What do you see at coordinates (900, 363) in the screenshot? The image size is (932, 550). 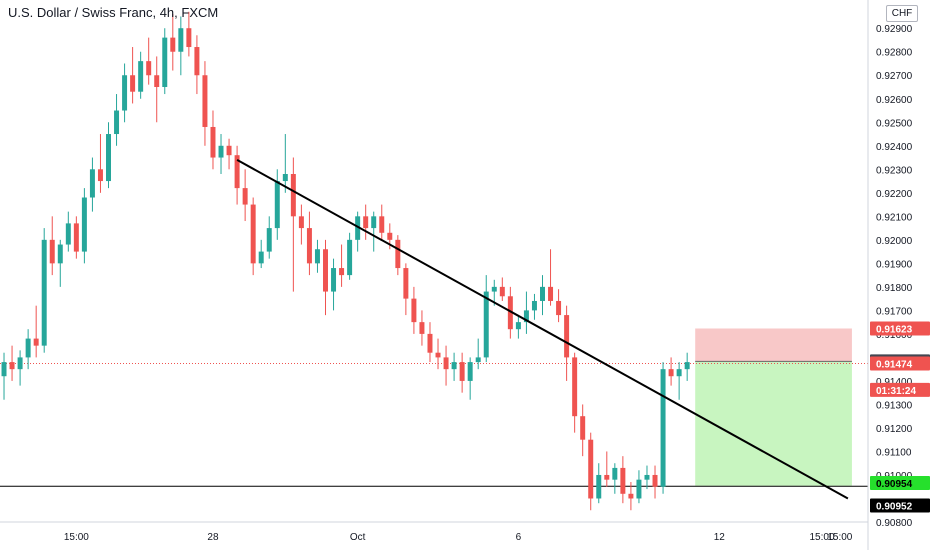 I see `axis-price-label: 0.91474` at bounding box center [900, 363].